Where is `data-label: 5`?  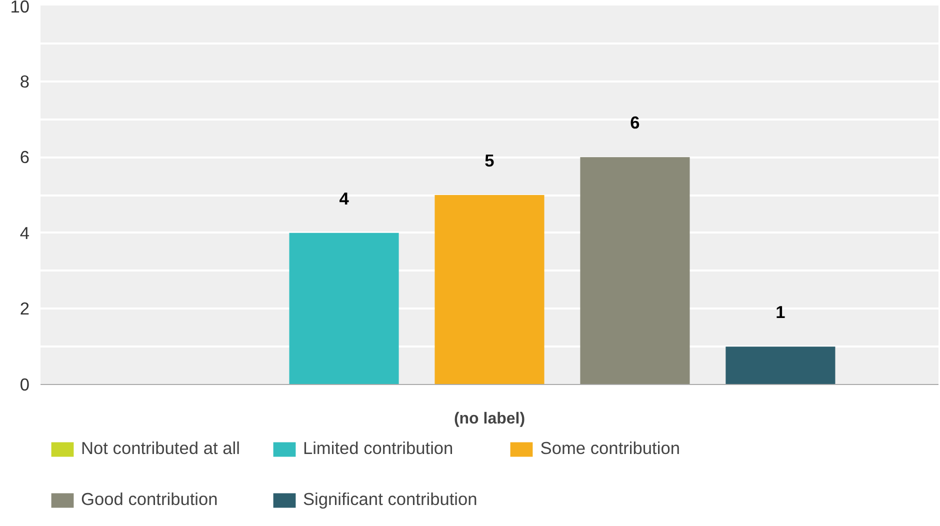 data-label: 5 is located at coordinates (489, 160).